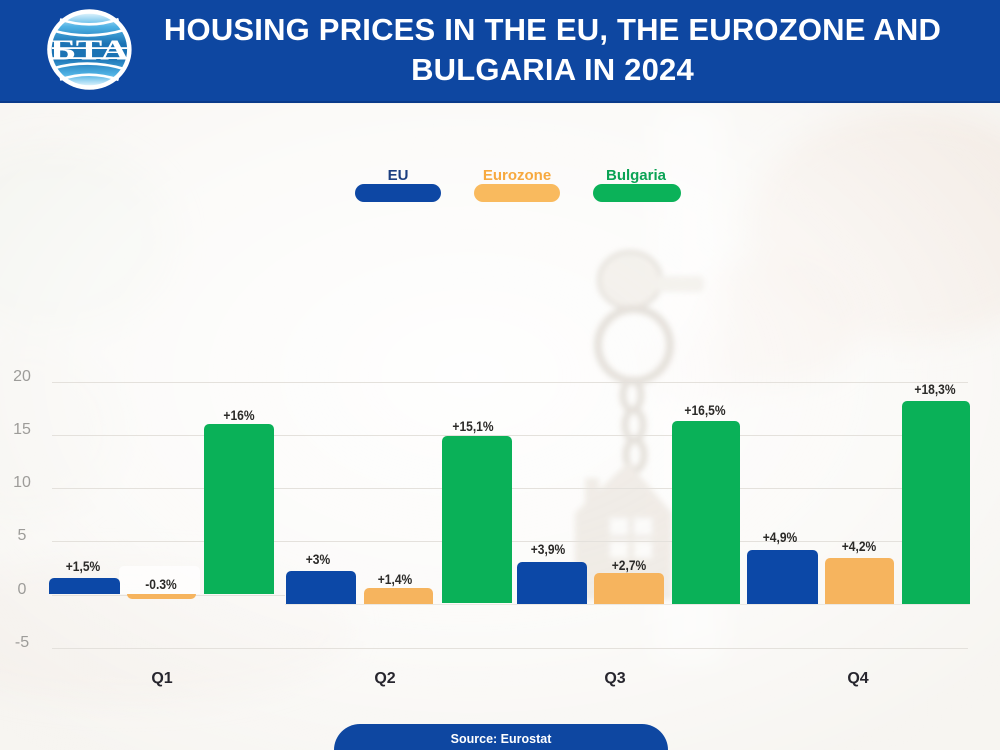 Image resolution: width=1000 pixels, height=750 pixels. Describe the element at coordinates (90, 51) in the screenshot. I see `svg-text: БТА` at that location.